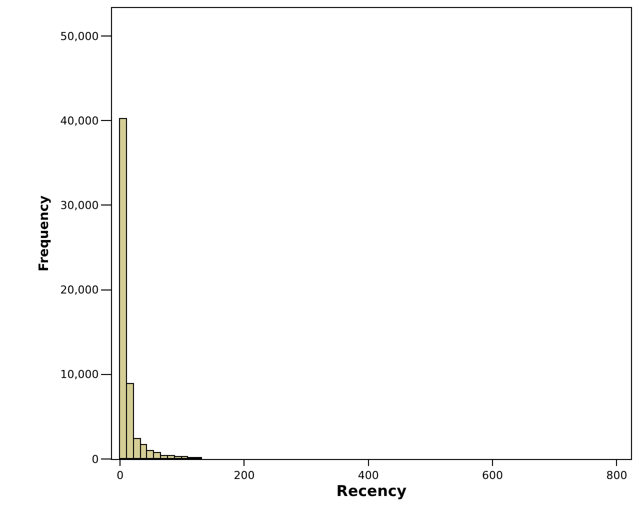 The width and height of the screenshot is (639, 511). I want to click on y-axis-title: Frequency, so click(44, 233).